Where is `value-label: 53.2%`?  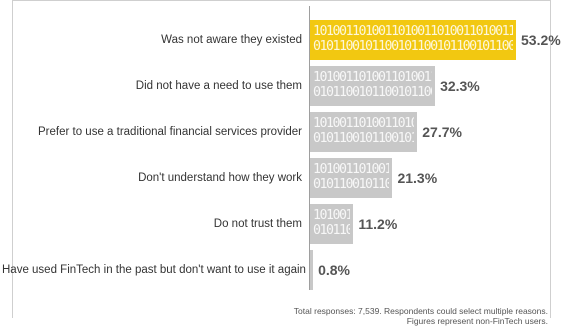
value-label: 53.2% is located at coordinates (541, 40).